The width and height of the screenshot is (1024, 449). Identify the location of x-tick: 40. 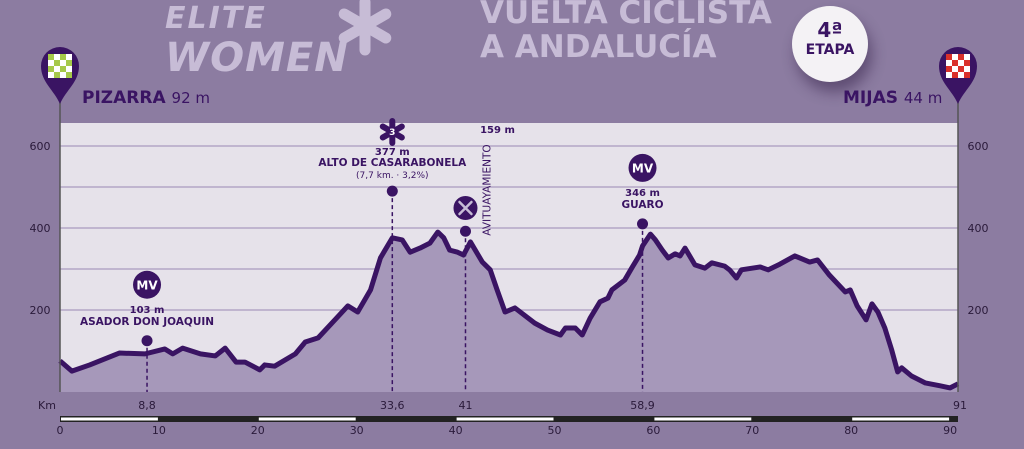
(456, 430).